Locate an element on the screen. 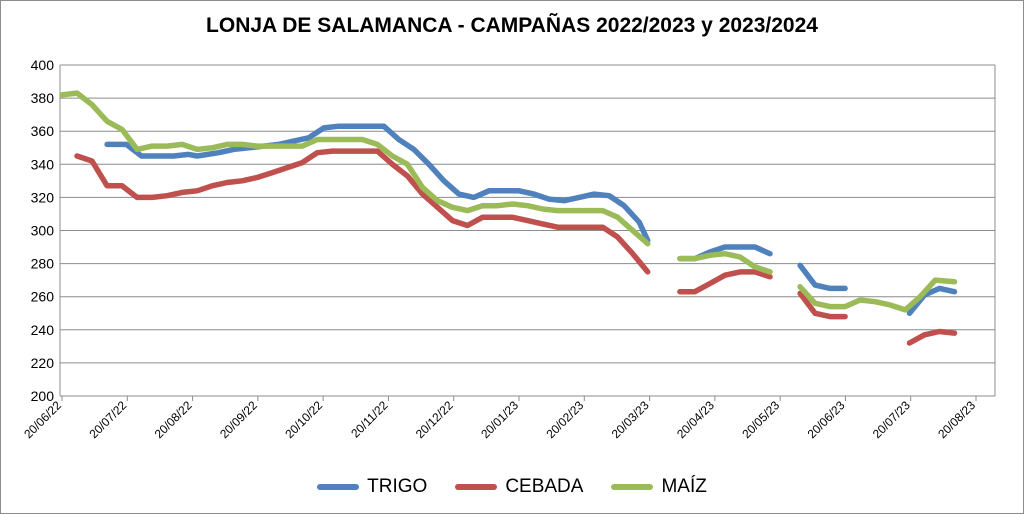 The image size is (1024, 514). legend: TRIGO CEBADA MAÍZ is located at coordinates (512, 487).